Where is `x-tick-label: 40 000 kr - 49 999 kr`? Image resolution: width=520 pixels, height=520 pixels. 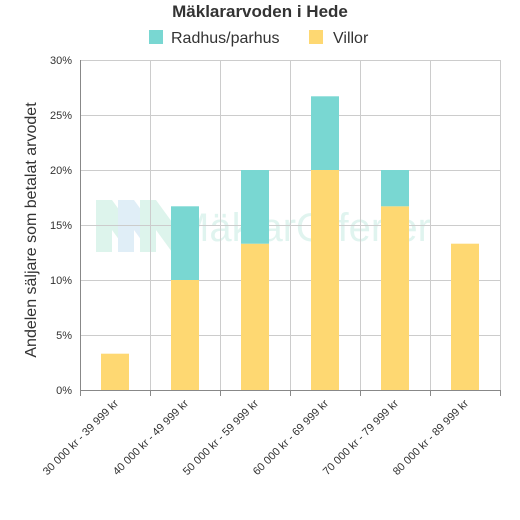
x-tick-label: 40 000 kr - 49 999 kr is located at coordinates (151, 437).